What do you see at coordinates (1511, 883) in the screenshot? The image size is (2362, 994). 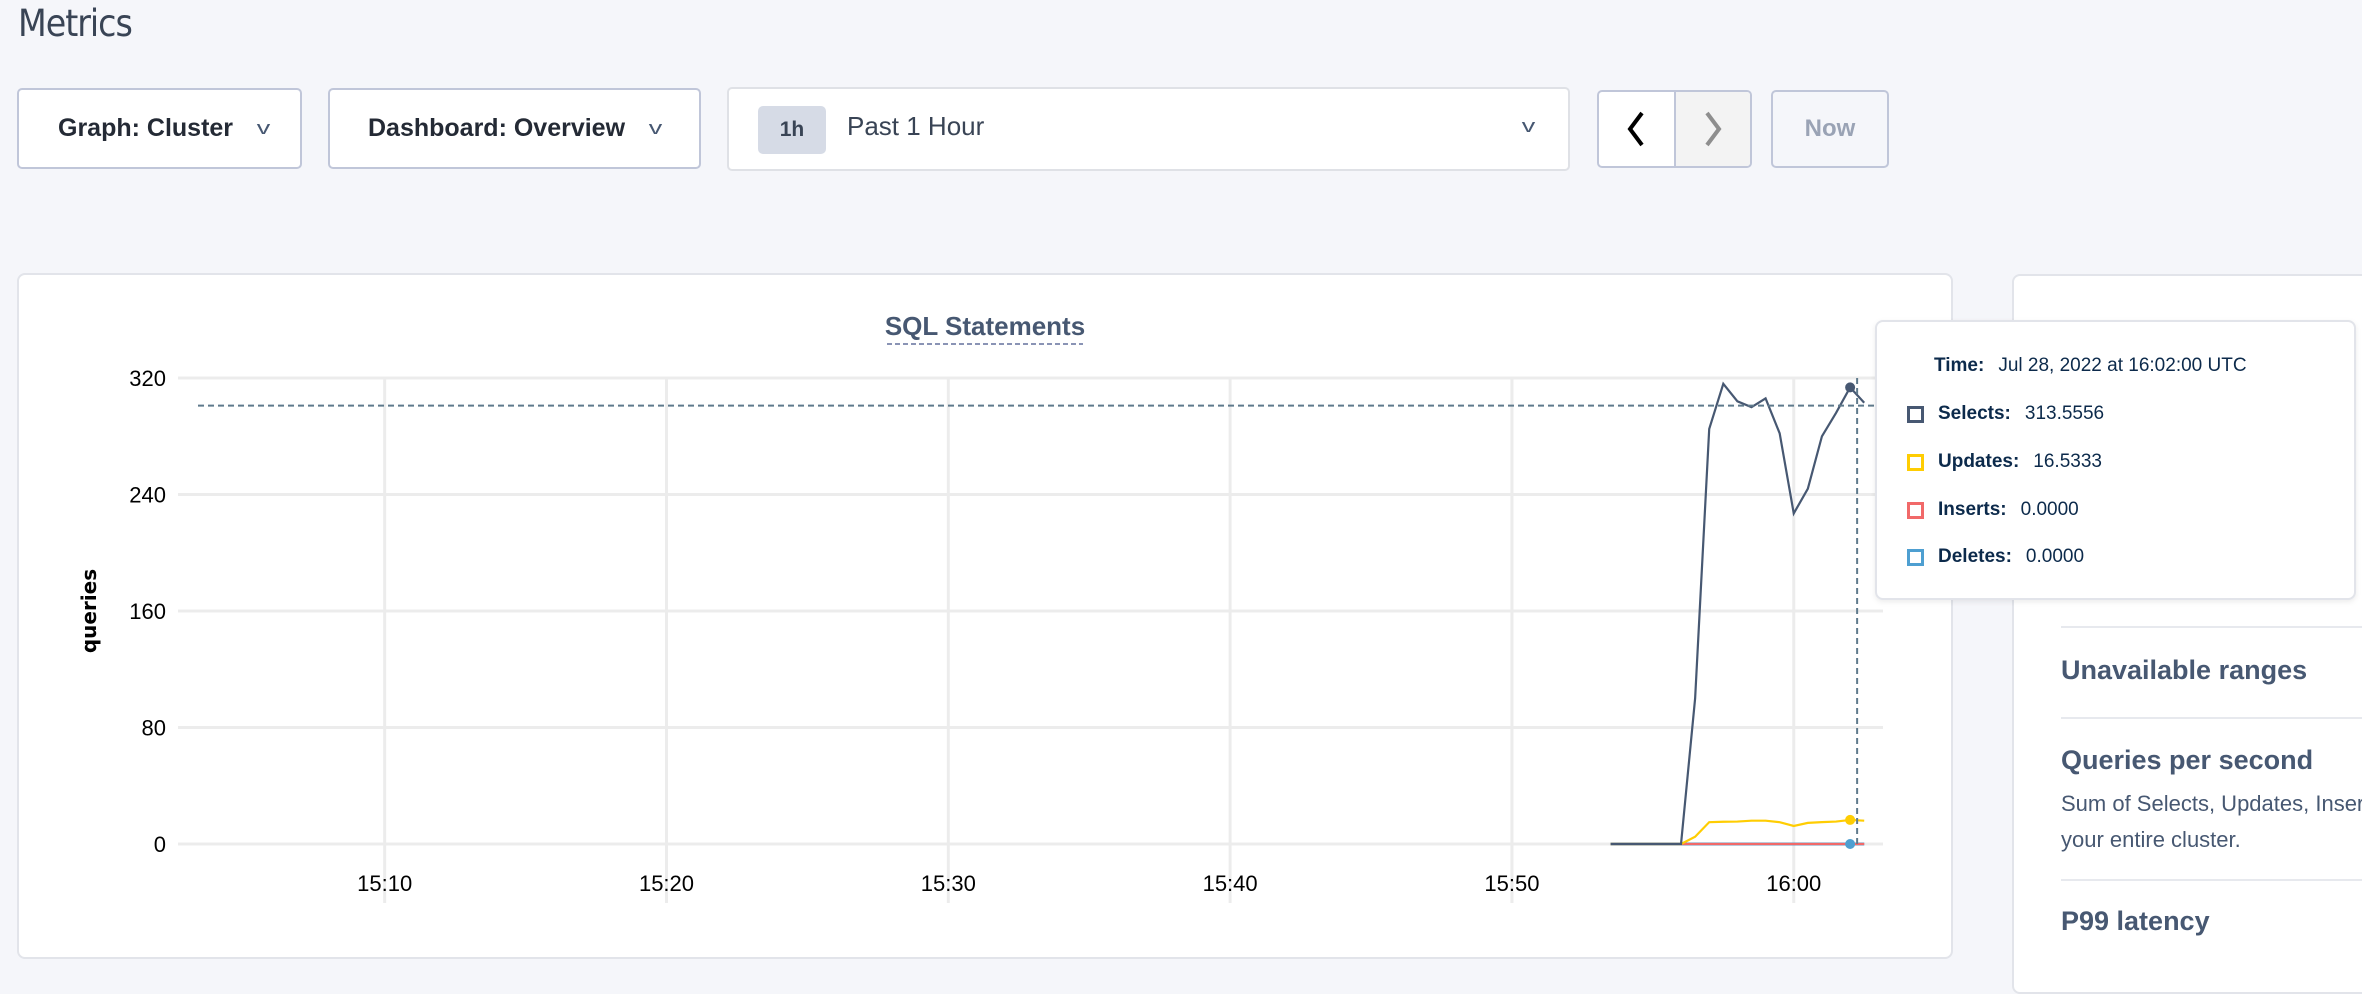 I see `x-tick-label: 15:50` at bounding box center [1511, 883].